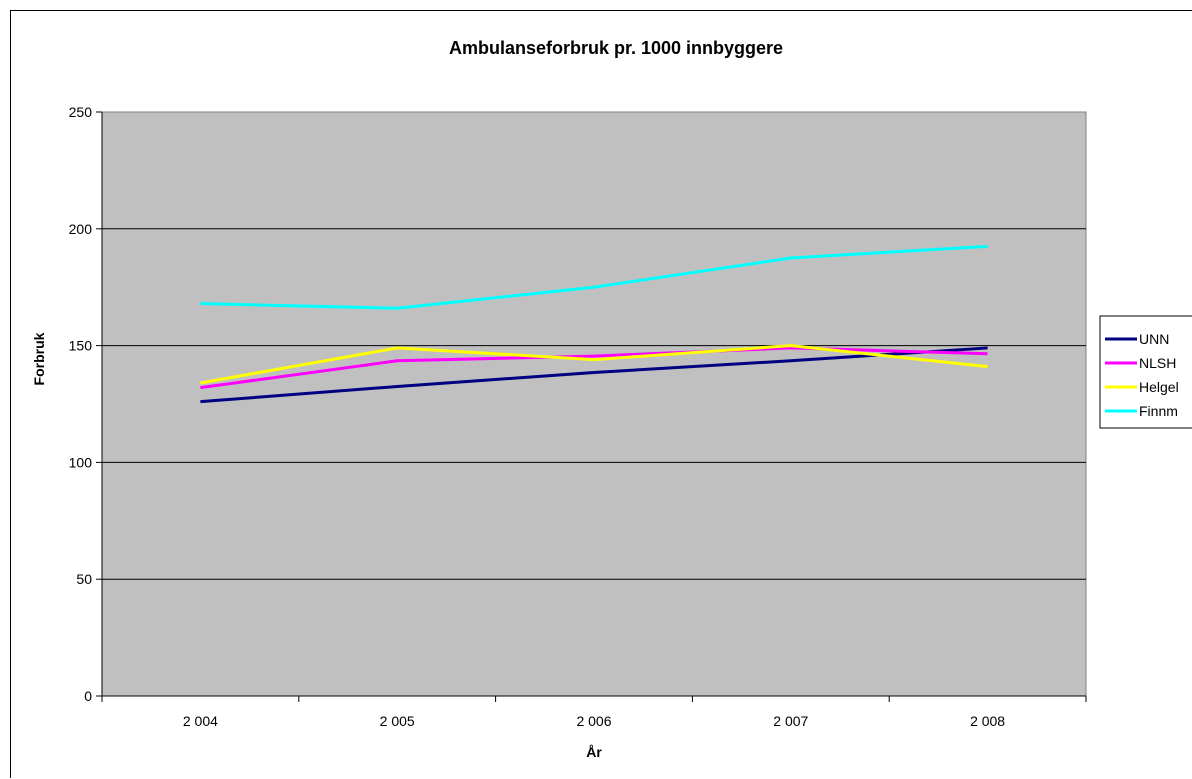  I want to click on y-tick-label: 200, so click(81, 229).